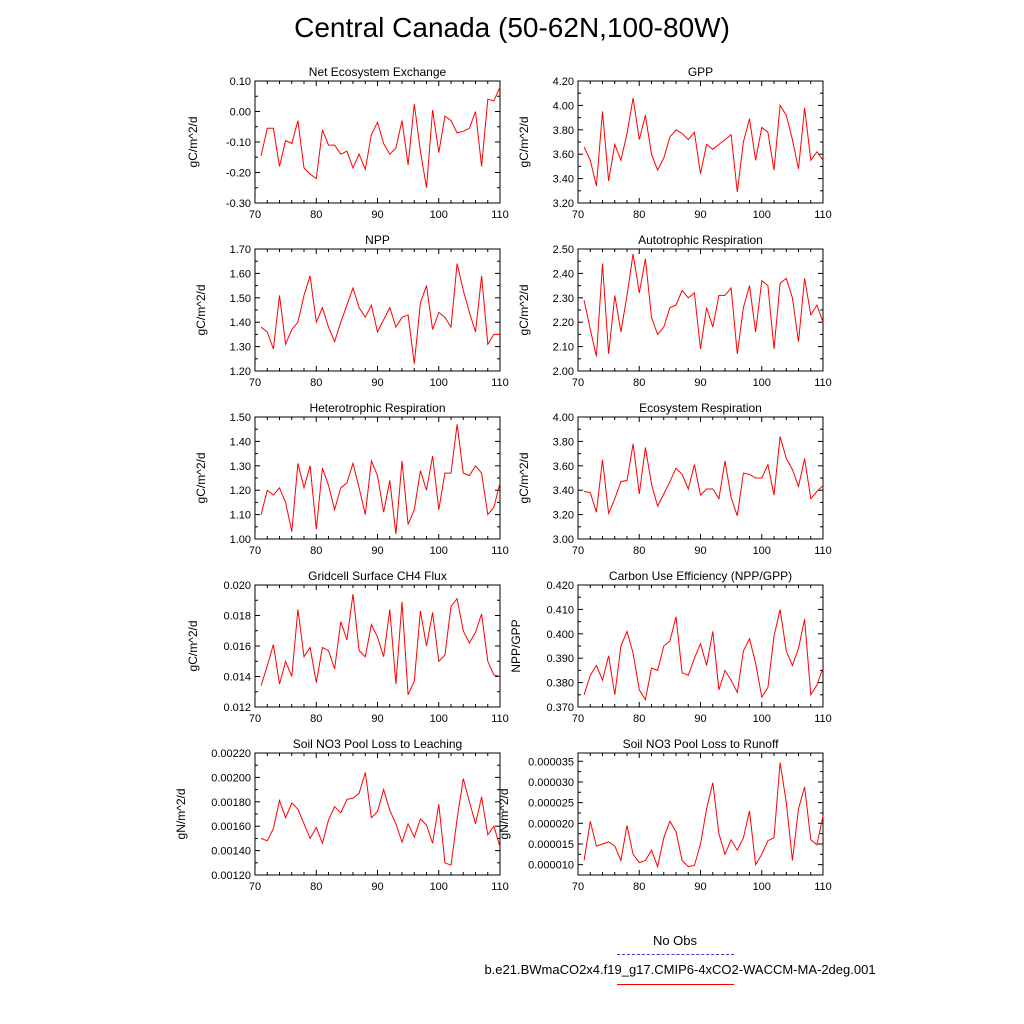 The height and width of the screenshot is (1024, 1024). I want to click on y-tick-label: 4.00, so click(563, 418).